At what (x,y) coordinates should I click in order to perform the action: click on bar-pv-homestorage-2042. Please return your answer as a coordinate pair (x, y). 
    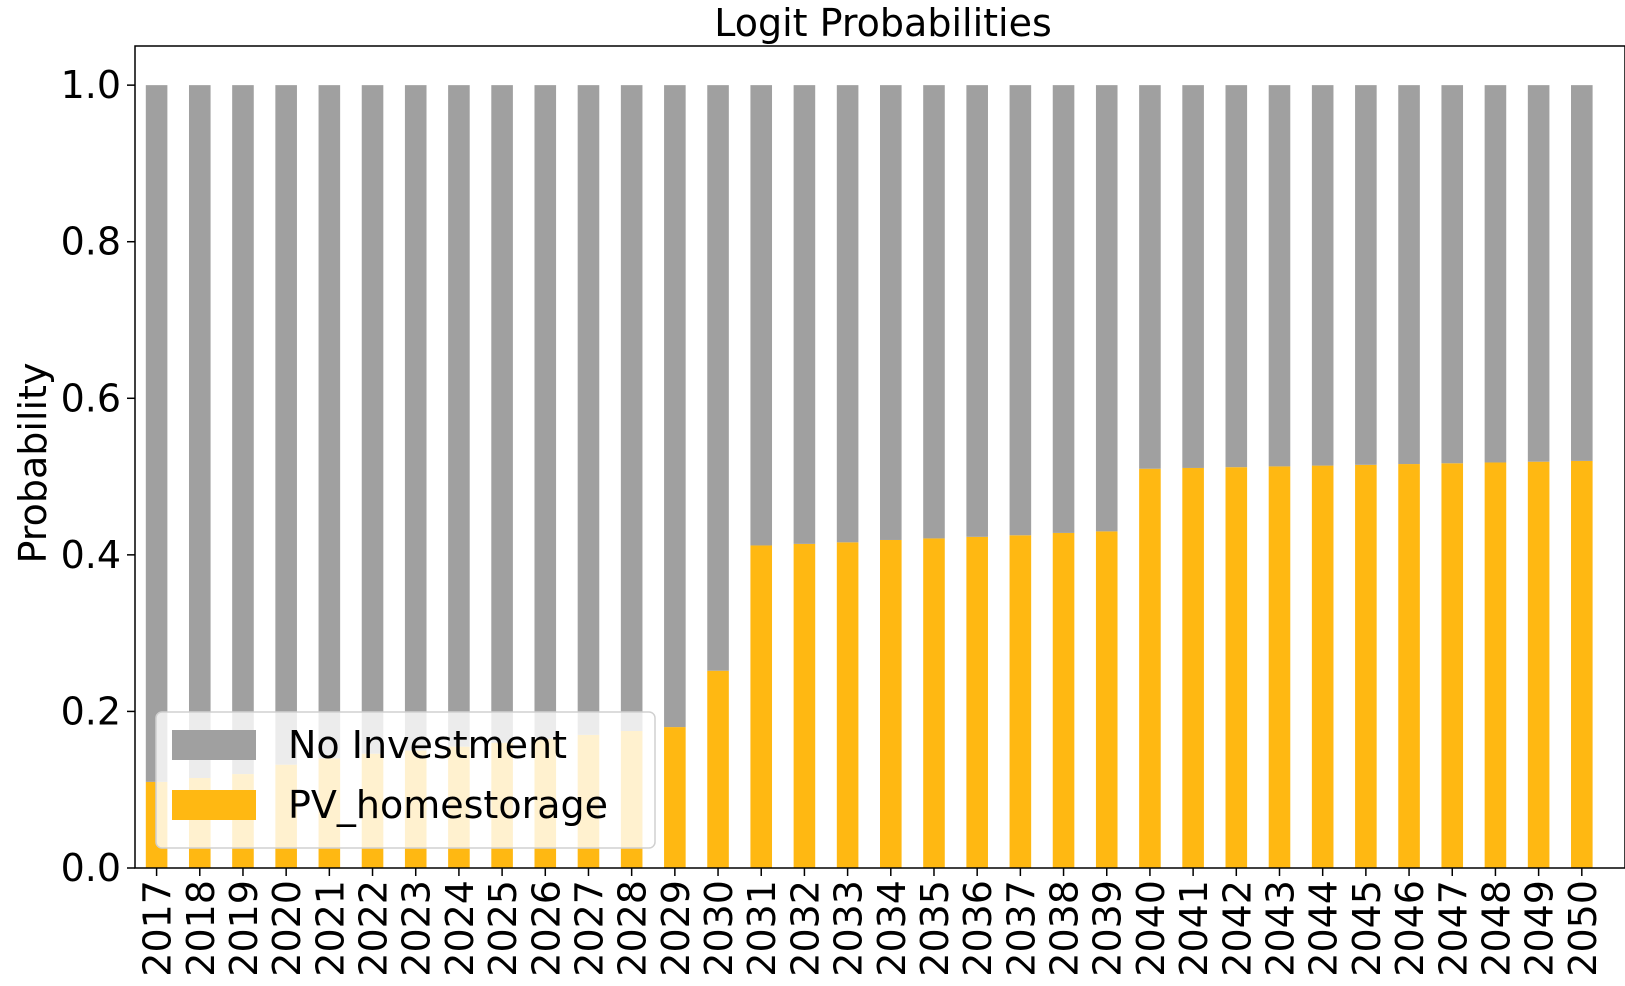
    Looking at the image, I should click on (1236, 667).